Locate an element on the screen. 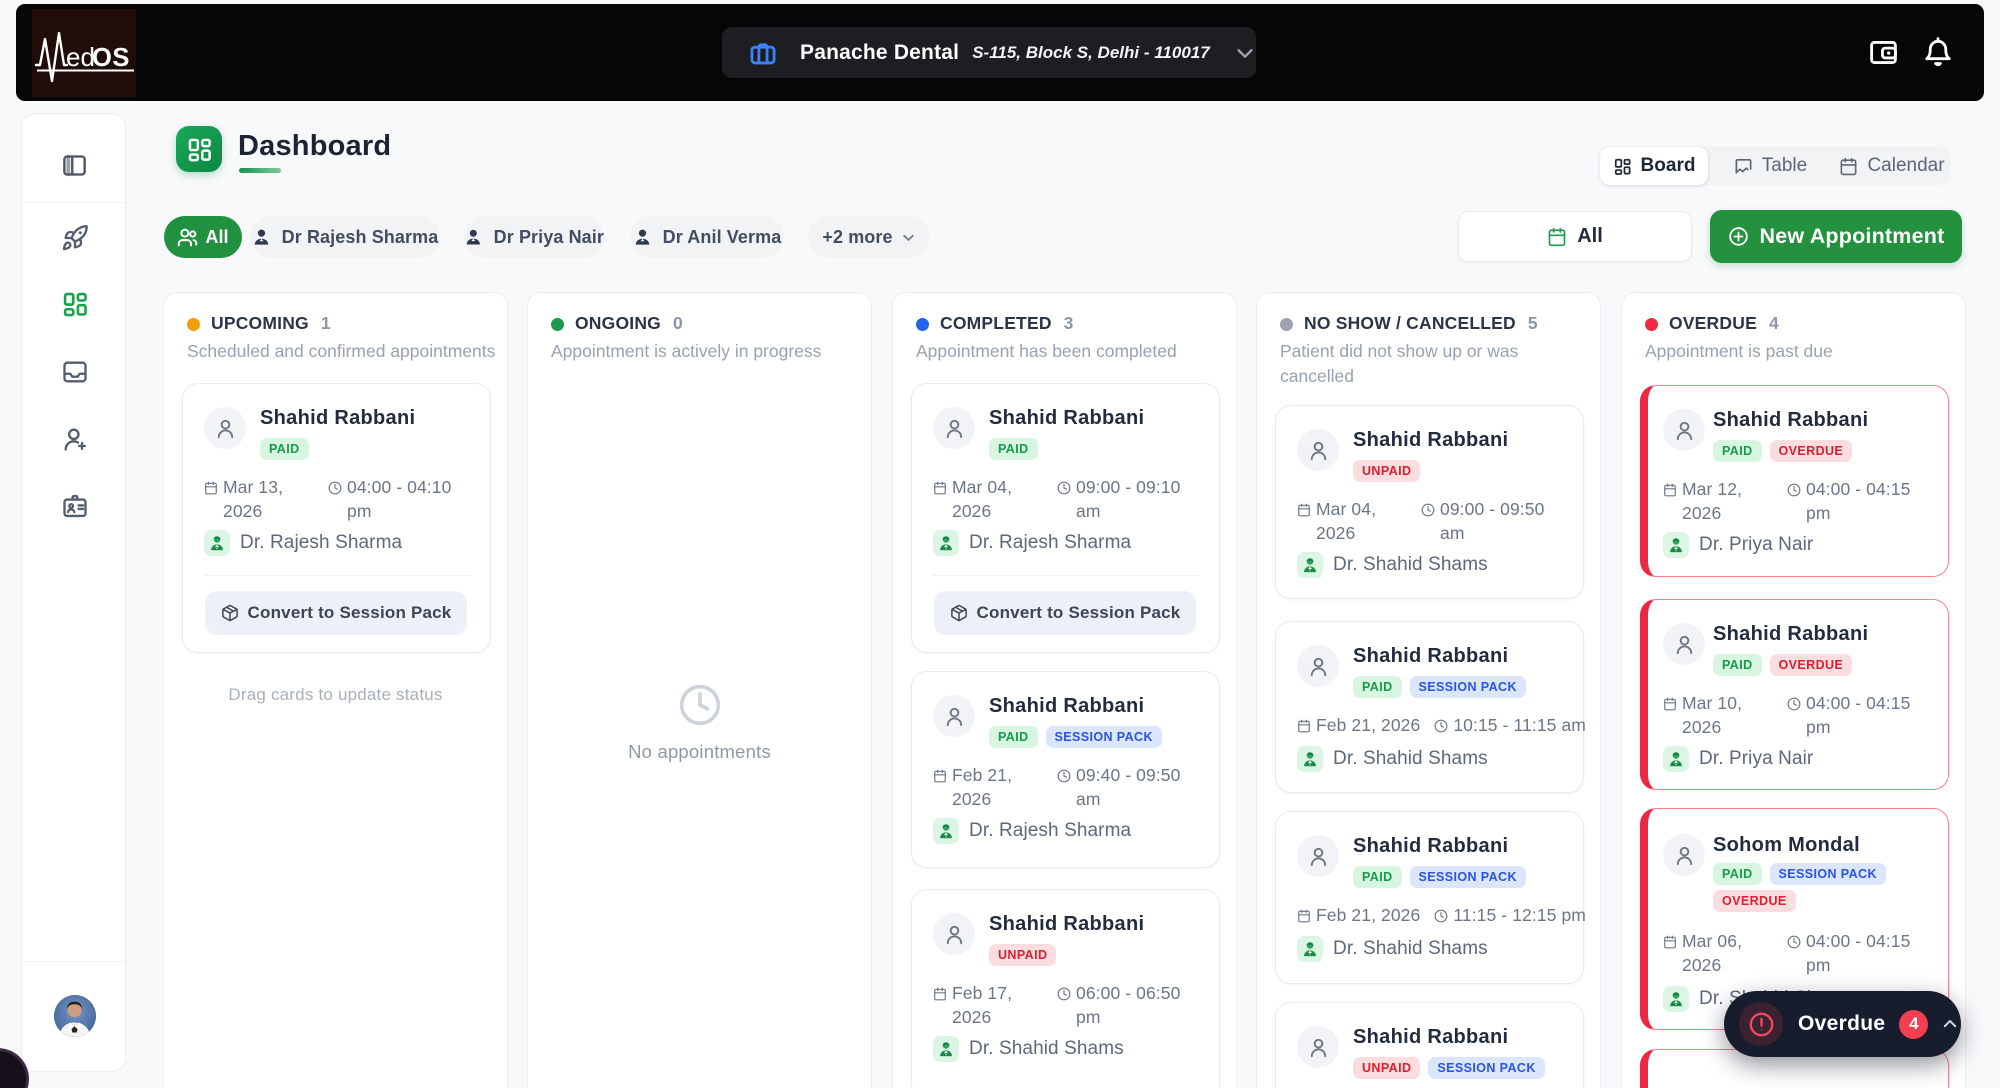 The height and width of the screenshot is (1088, 2000). svg-text: OS is located at coordinates (111, 58).